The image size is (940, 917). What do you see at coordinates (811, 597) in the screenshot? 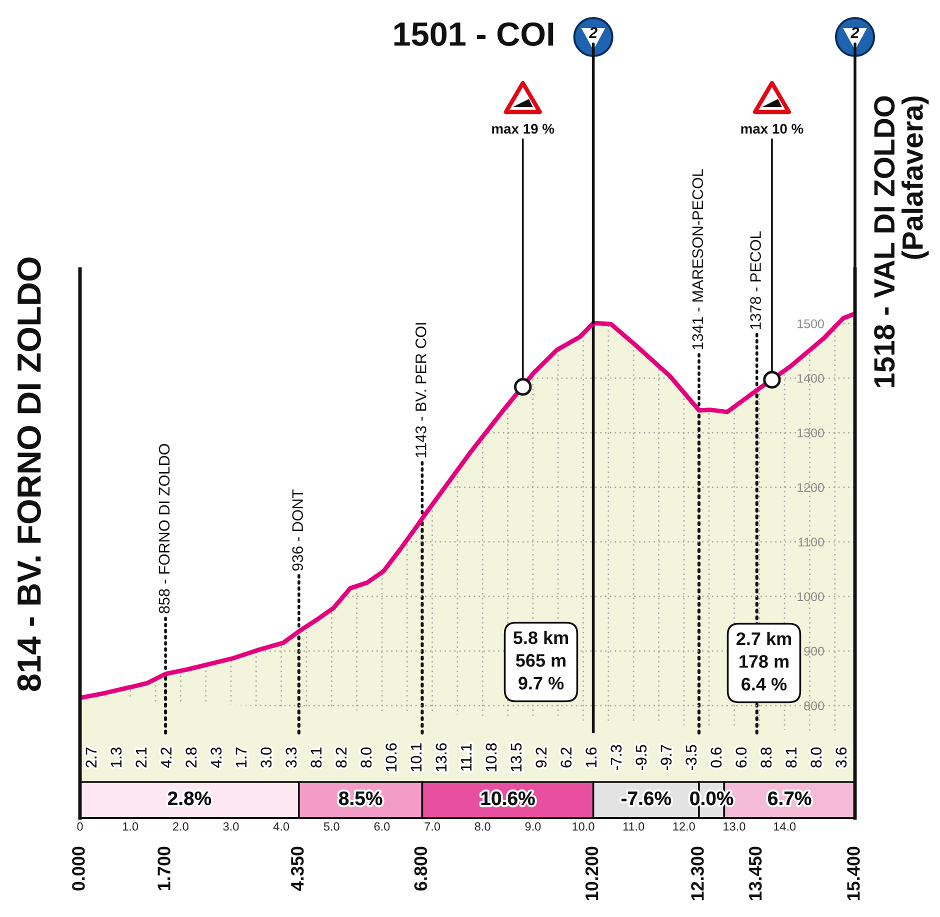
I see `y-tick-label: 1000` at bounding box center [811, 597].